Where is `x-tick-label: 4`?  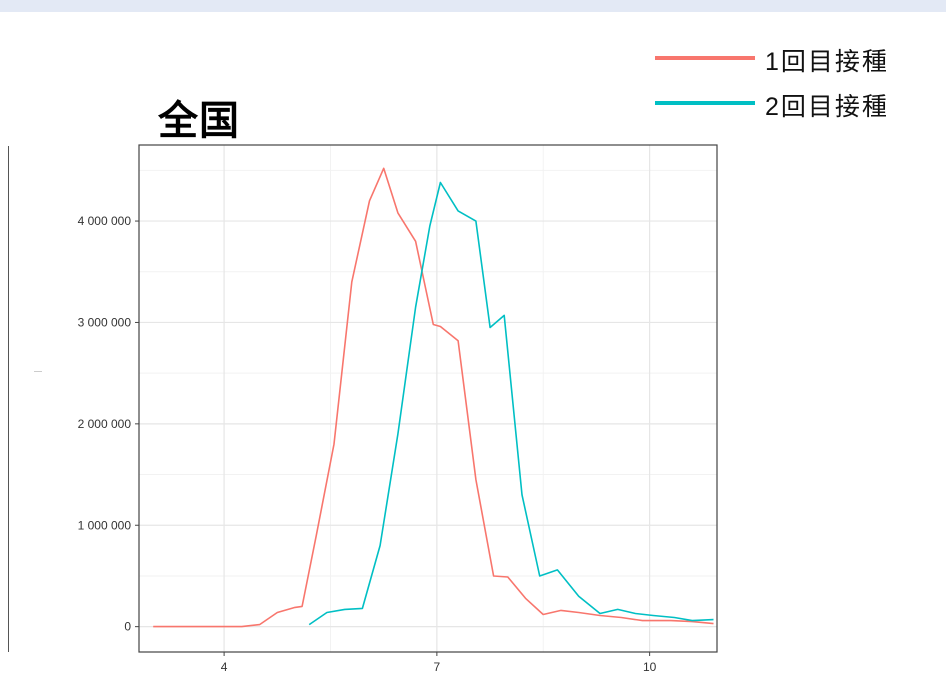 x-tick-label: 4 is located at coordinates (224, 667).